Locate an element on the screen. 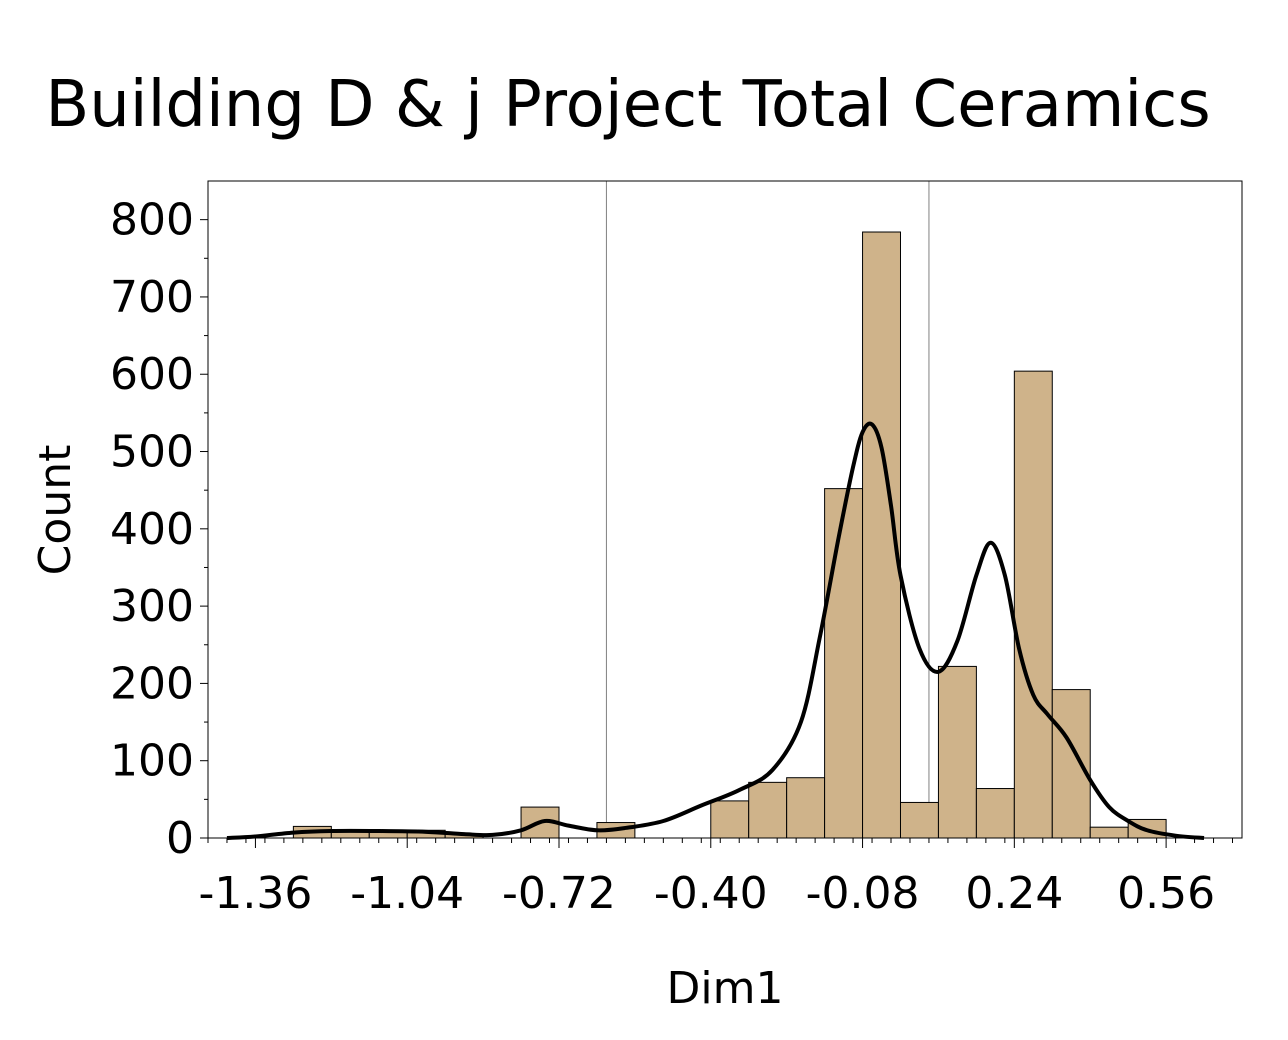  x-tick-label: -1.36 is located at coordinates (256, 893).